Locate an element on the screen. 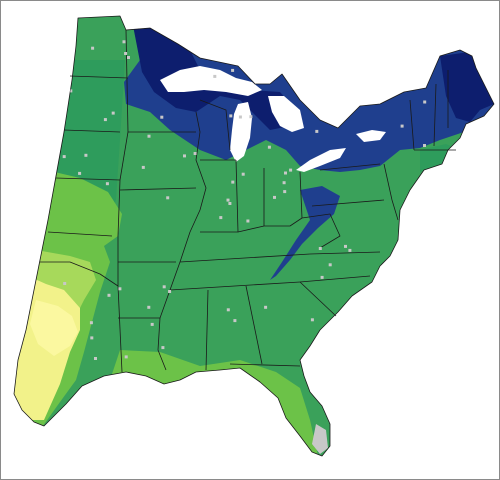  zone-lowest is located at coordinates (54, 328).